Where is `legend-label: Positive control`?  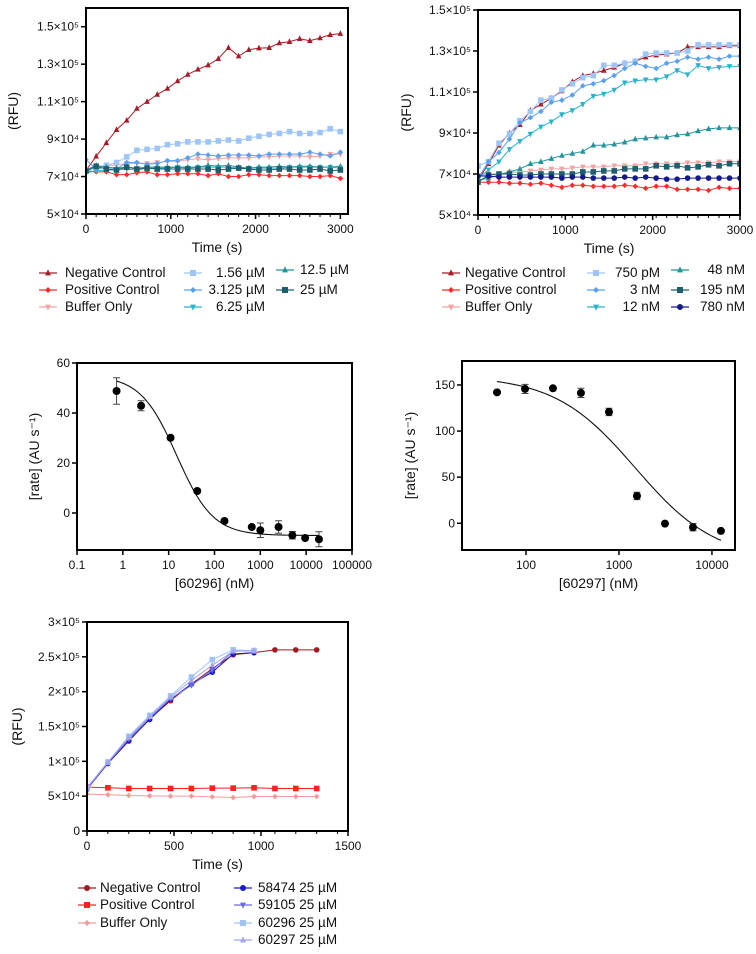 legend-label: Positive control is located at coordinates (511, 289).